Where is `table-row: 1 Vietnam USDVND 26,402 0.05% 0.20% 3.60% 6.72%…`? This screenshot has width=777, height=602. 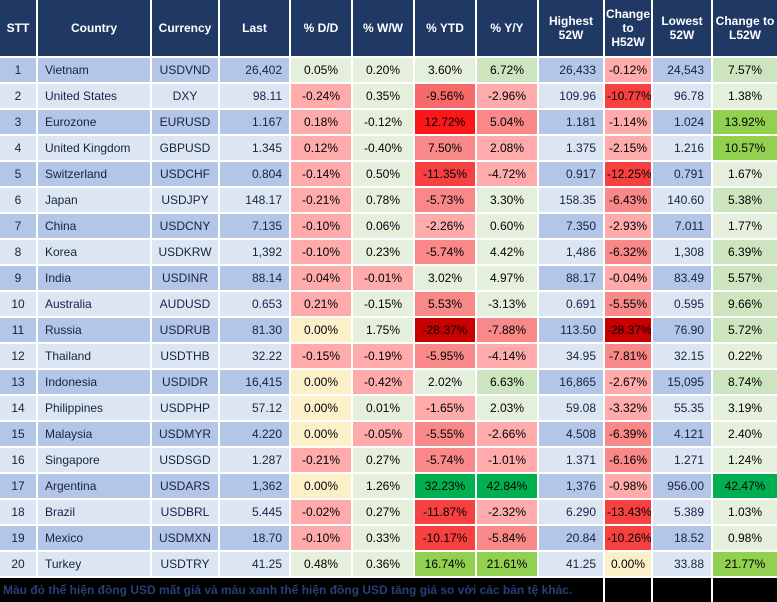 table-row: 1 Vietnam USDVND 26,402 0.05% 0.20% 3.60% 6.72%… is located at coordinates (388, 70).